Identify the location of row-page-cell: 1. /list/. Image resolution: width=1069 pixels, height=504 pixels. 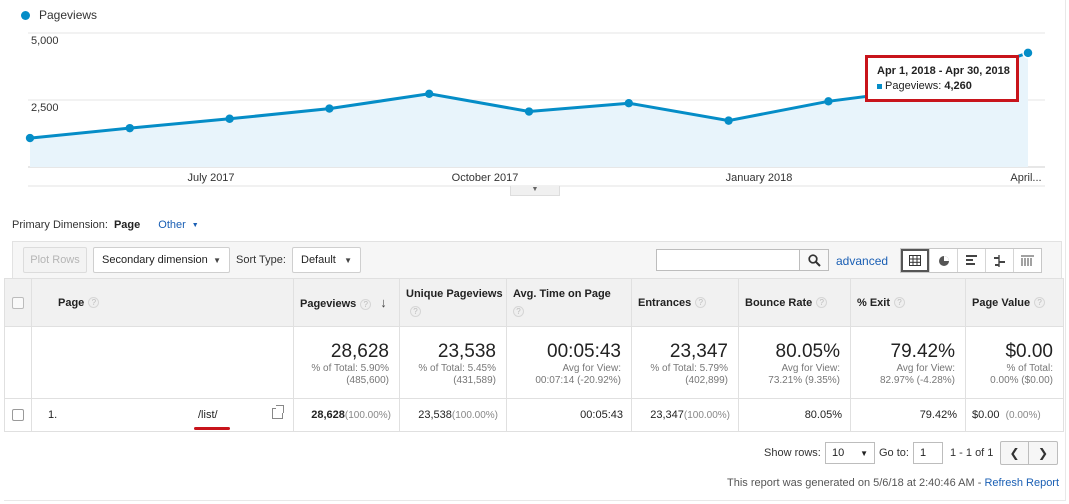
(162, 415).